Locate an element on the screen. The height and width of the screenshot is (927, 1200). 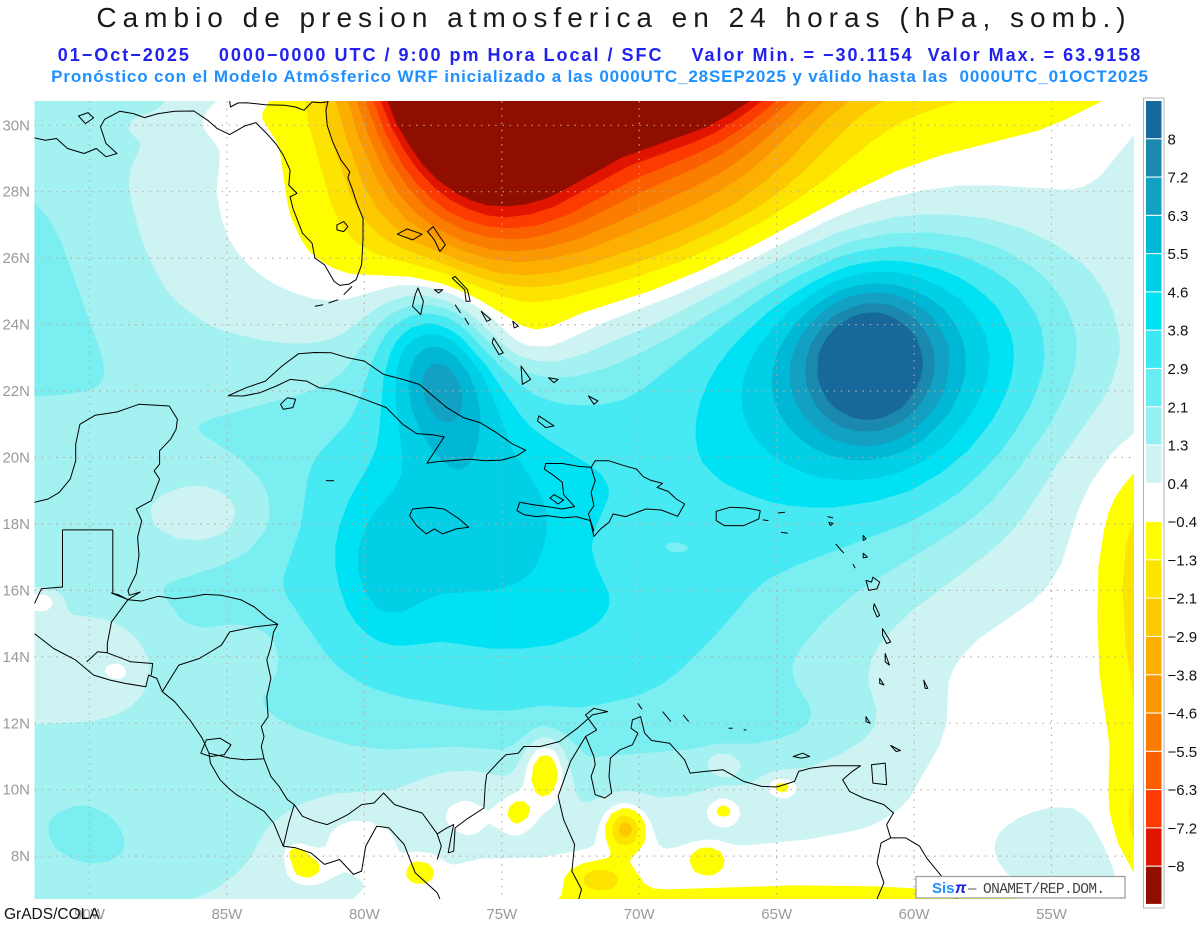
svg-text: 4.6 is located at coordinates (1178, 292).